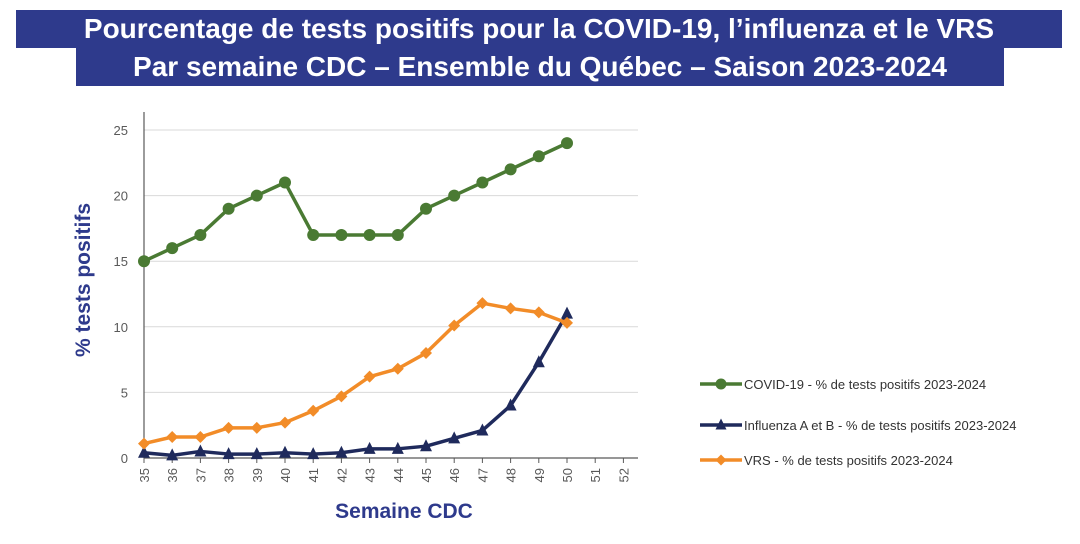 This screenshot has width=1080, height=544. I want to click on x-tick-label-48: 48, so click(511, 475).